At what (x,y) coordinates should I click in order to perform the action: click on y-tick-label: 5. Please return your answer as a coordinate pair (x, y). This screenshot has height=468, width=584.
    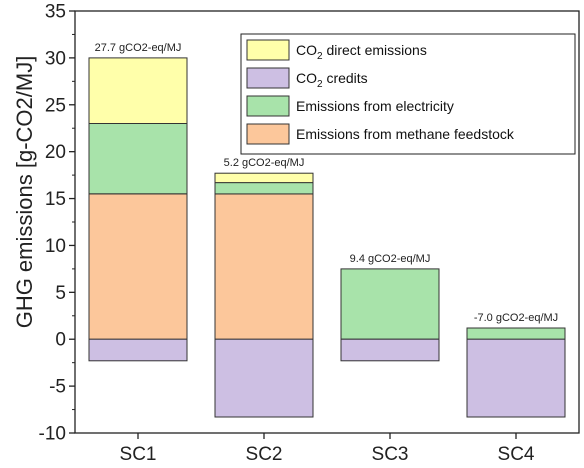
    Looking at the image, I should click on (60, 293).